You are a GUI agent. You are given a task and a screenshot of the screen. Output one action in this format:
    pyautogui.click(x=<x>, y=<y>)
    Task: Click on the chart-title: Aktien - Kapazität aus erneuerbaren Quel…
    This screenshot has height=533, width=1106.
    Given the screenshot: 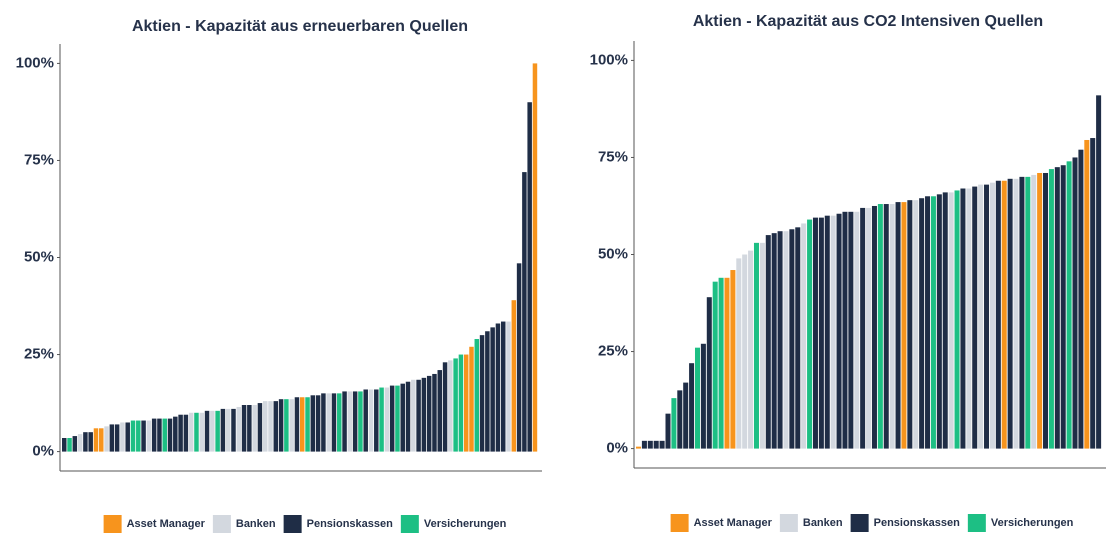 What is the action you would take?
    pyautogui.click(x=300, y=26)
    